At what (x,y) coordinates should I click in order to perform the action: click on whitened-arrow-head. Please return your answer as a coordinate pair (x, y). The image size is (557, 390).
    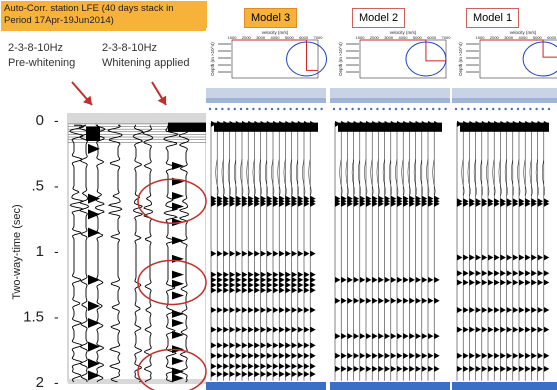
    Looking at the image, I should click on (162, 100).